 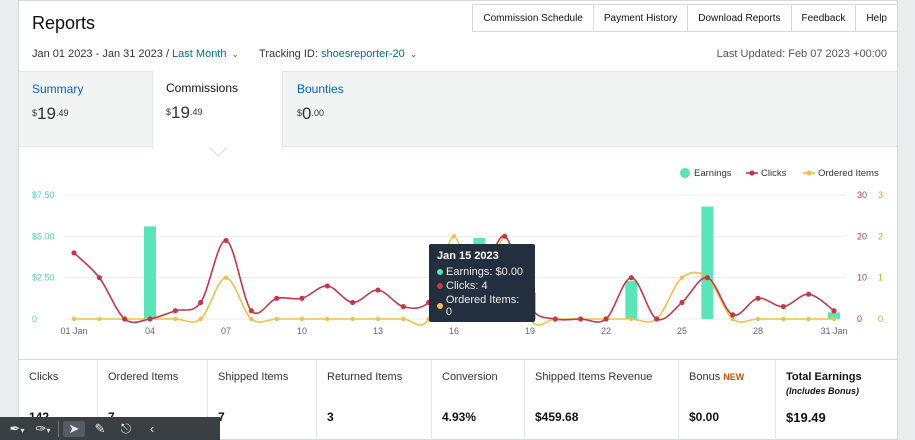 I want to click on stat-value: $459.68, so click(x=557, y=417).